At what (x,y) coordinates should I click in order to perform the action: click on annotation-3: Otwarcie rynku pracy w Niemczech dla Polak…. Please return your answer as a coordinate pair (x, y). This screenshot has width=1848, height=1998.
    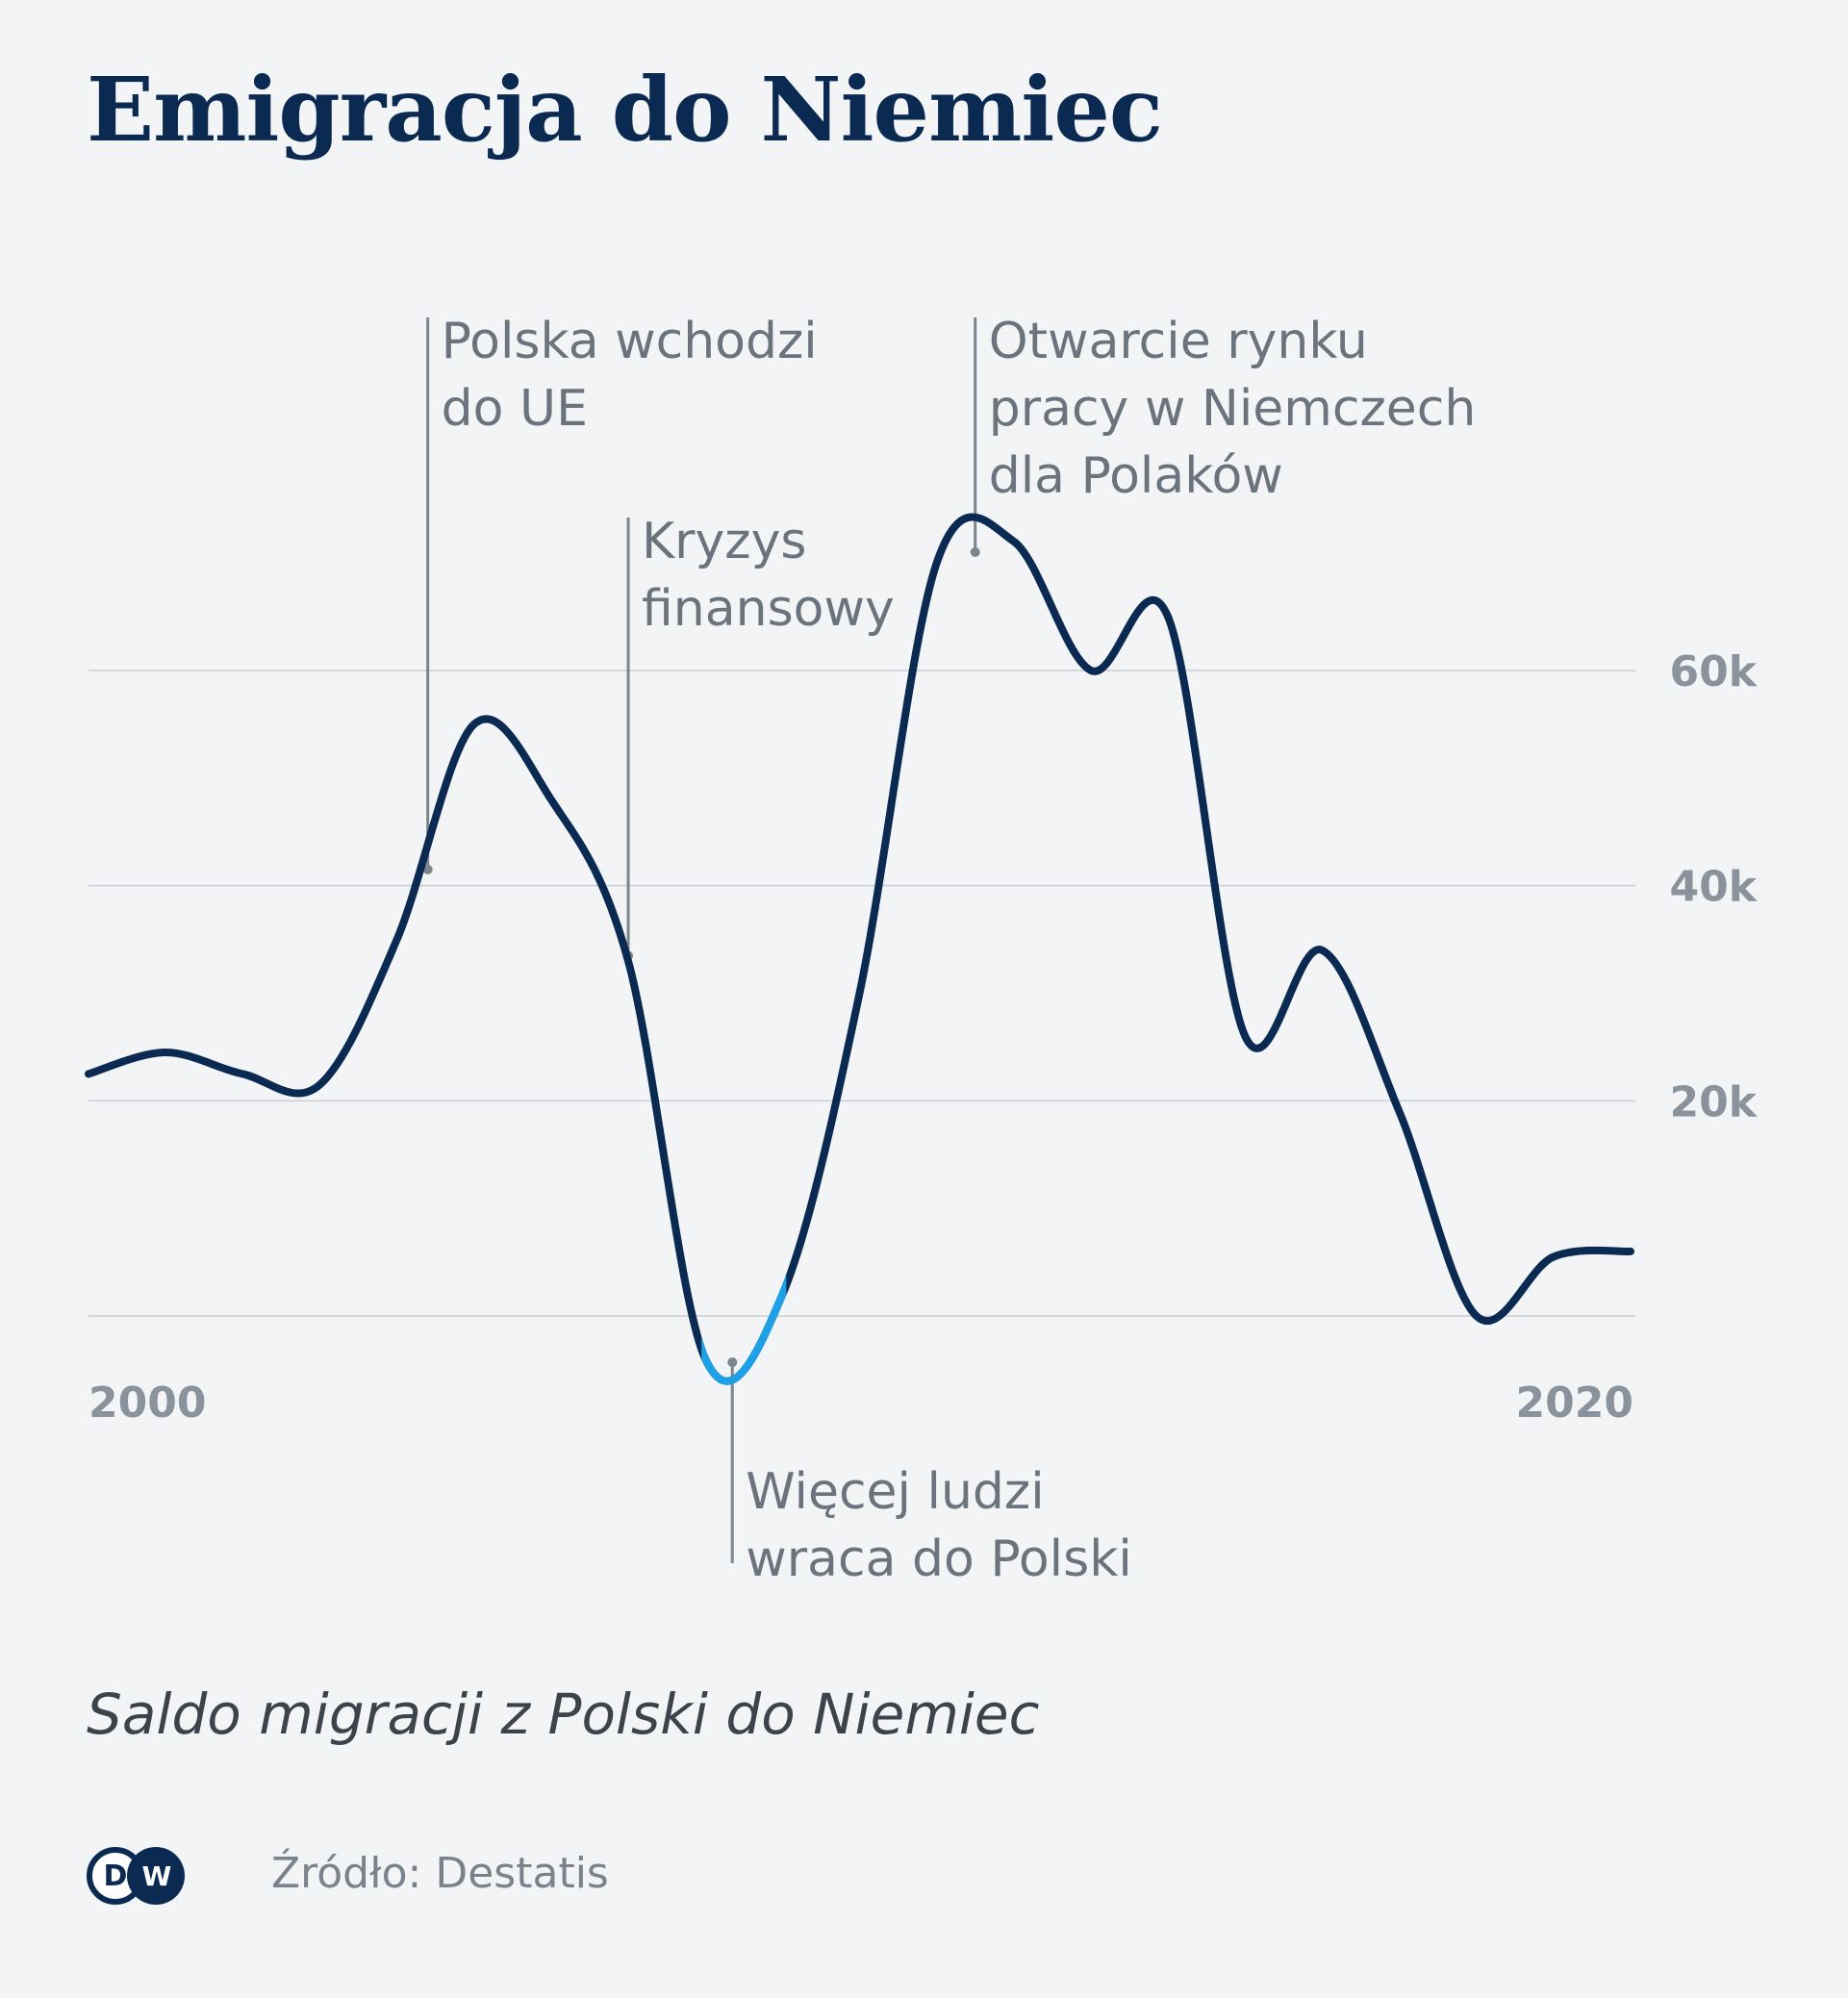
    Looking at the image, I should click on (1223, 435).